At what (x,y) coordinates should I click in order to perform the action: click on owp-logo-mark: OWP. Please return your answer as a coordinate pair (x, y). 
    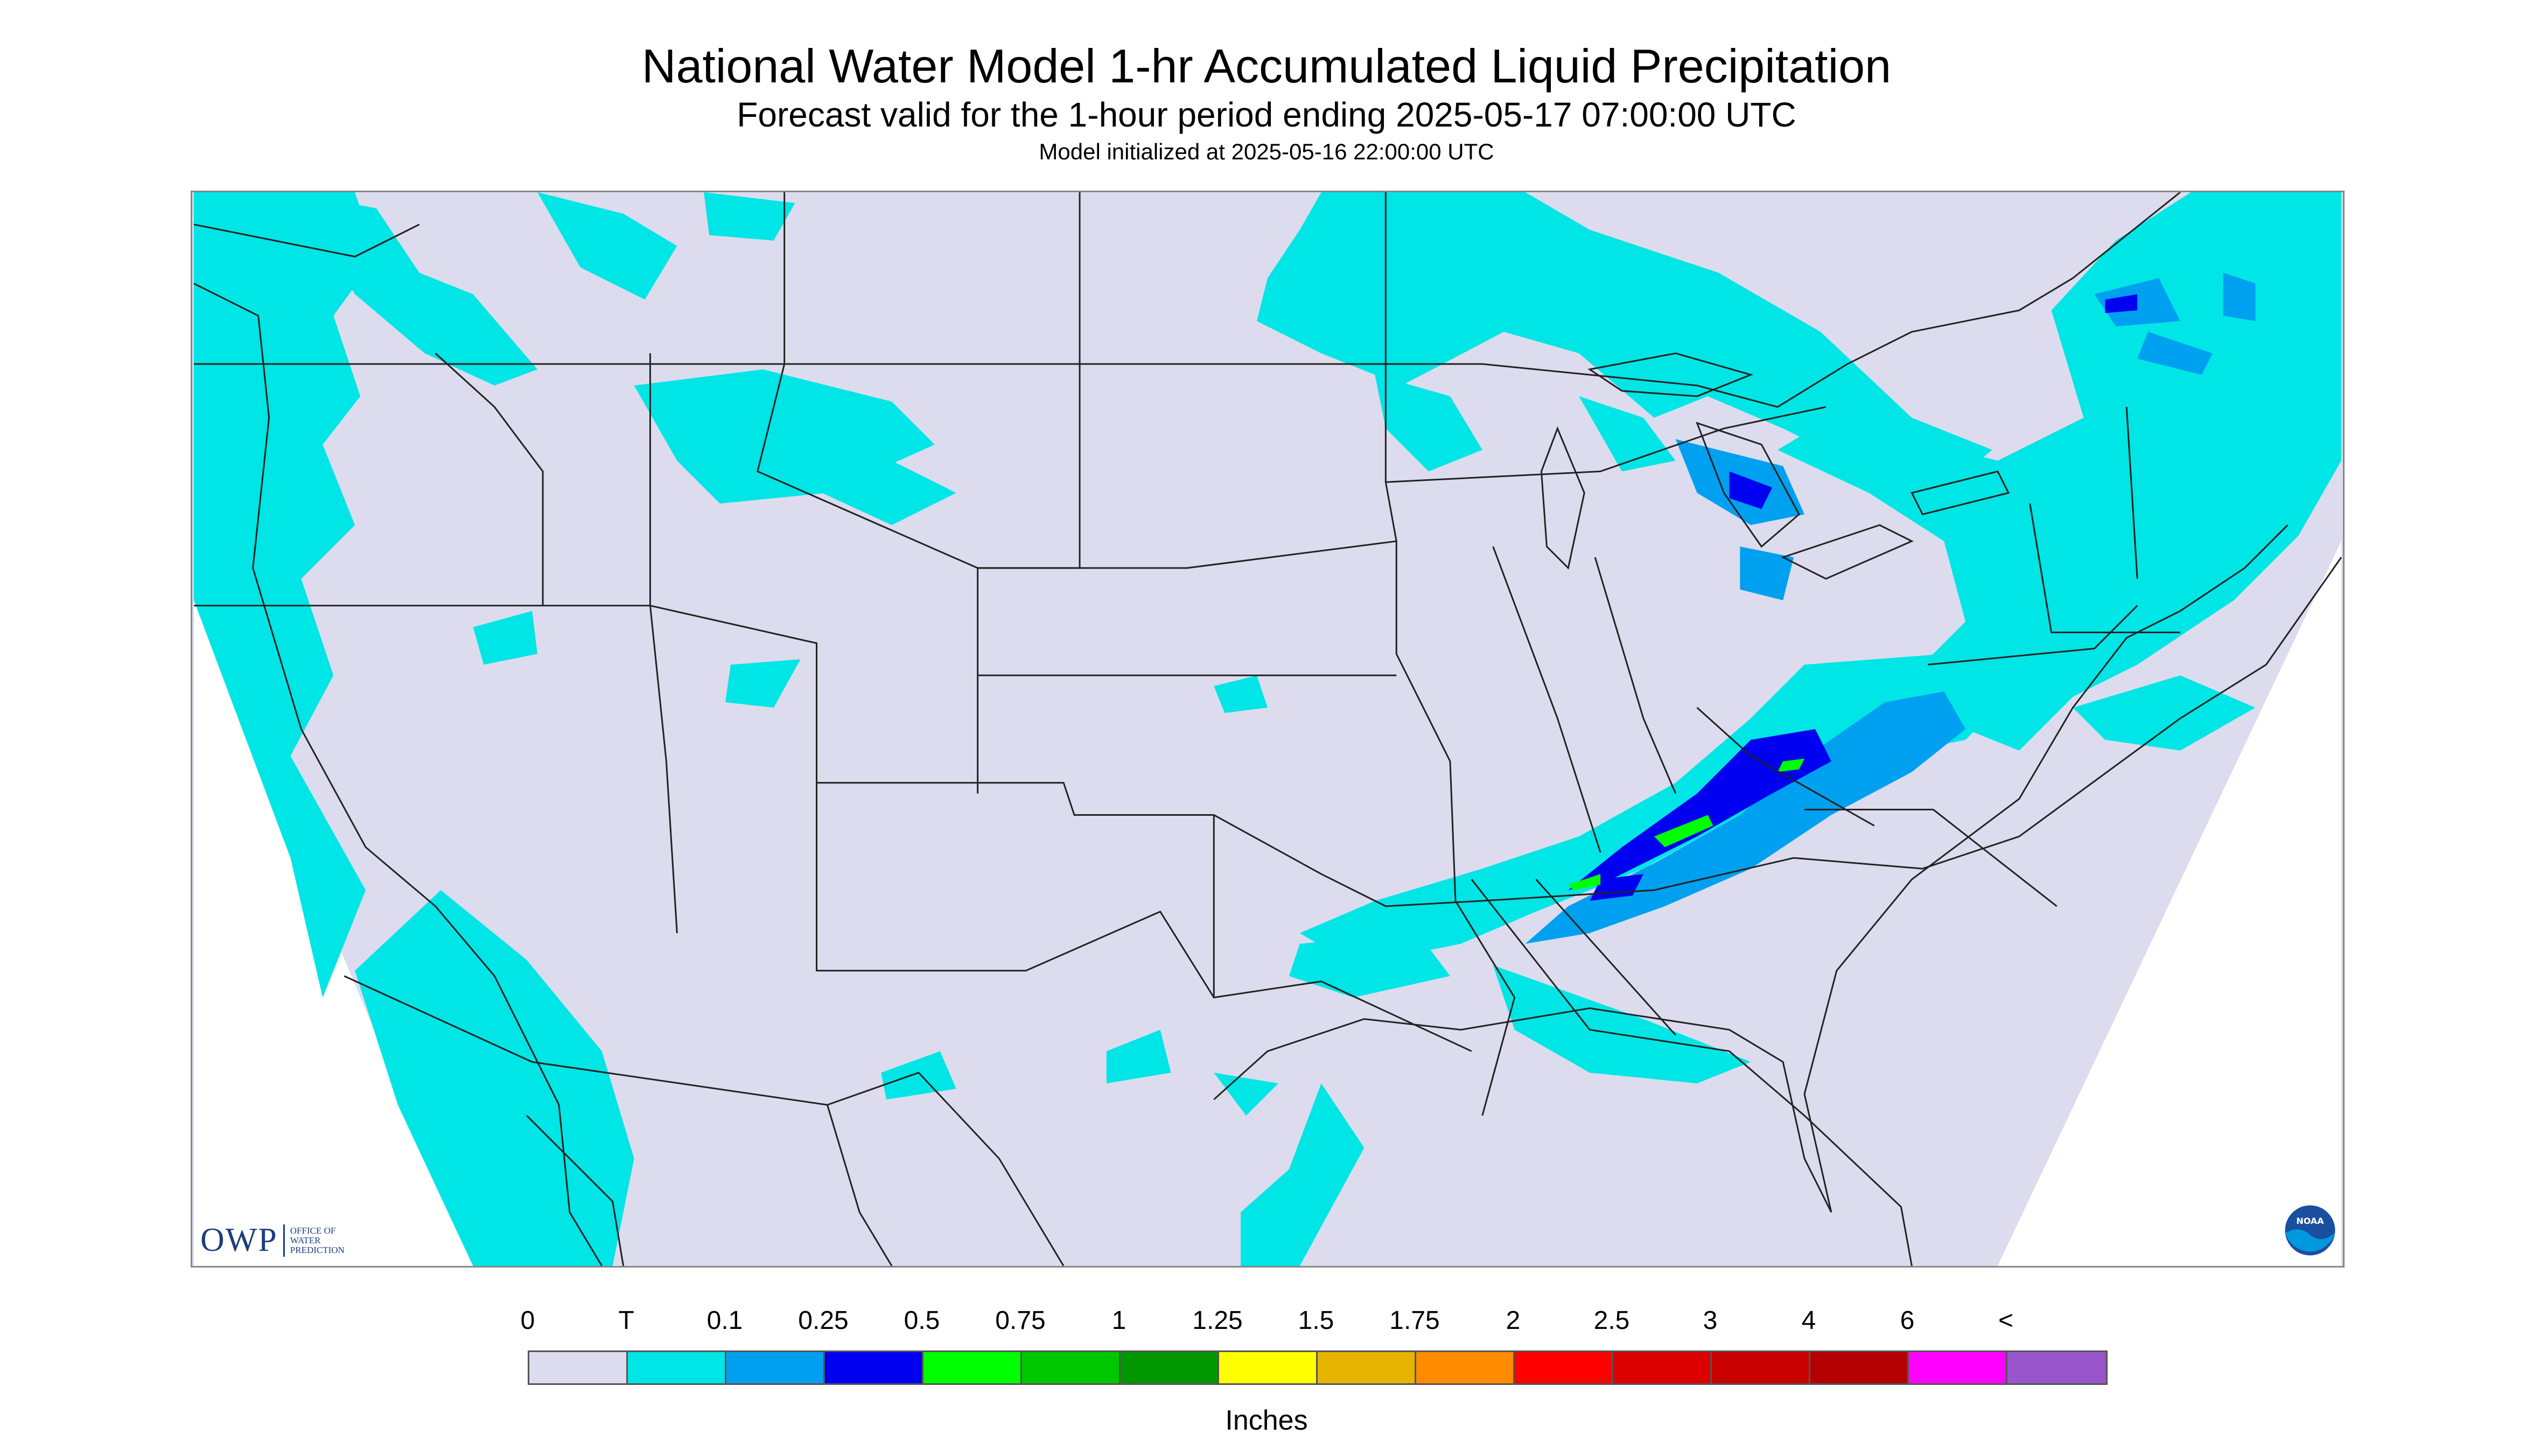
    Looking at the image, I should click on (239, 1240).